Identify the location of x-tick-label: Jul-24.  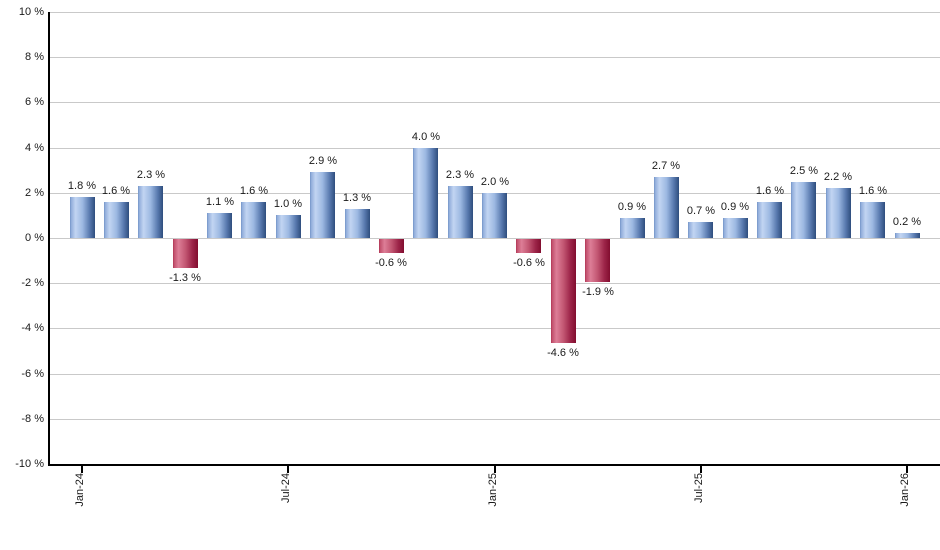
(286, 488).